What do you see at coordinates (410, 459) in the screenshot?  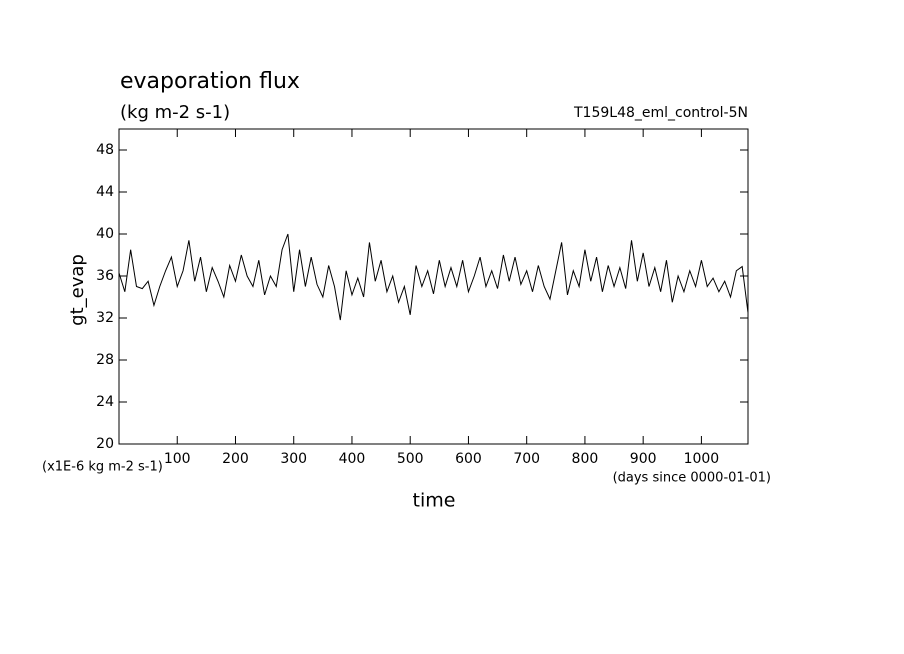 I see `x-tick-label: 500` at bounding box center [410, 459].